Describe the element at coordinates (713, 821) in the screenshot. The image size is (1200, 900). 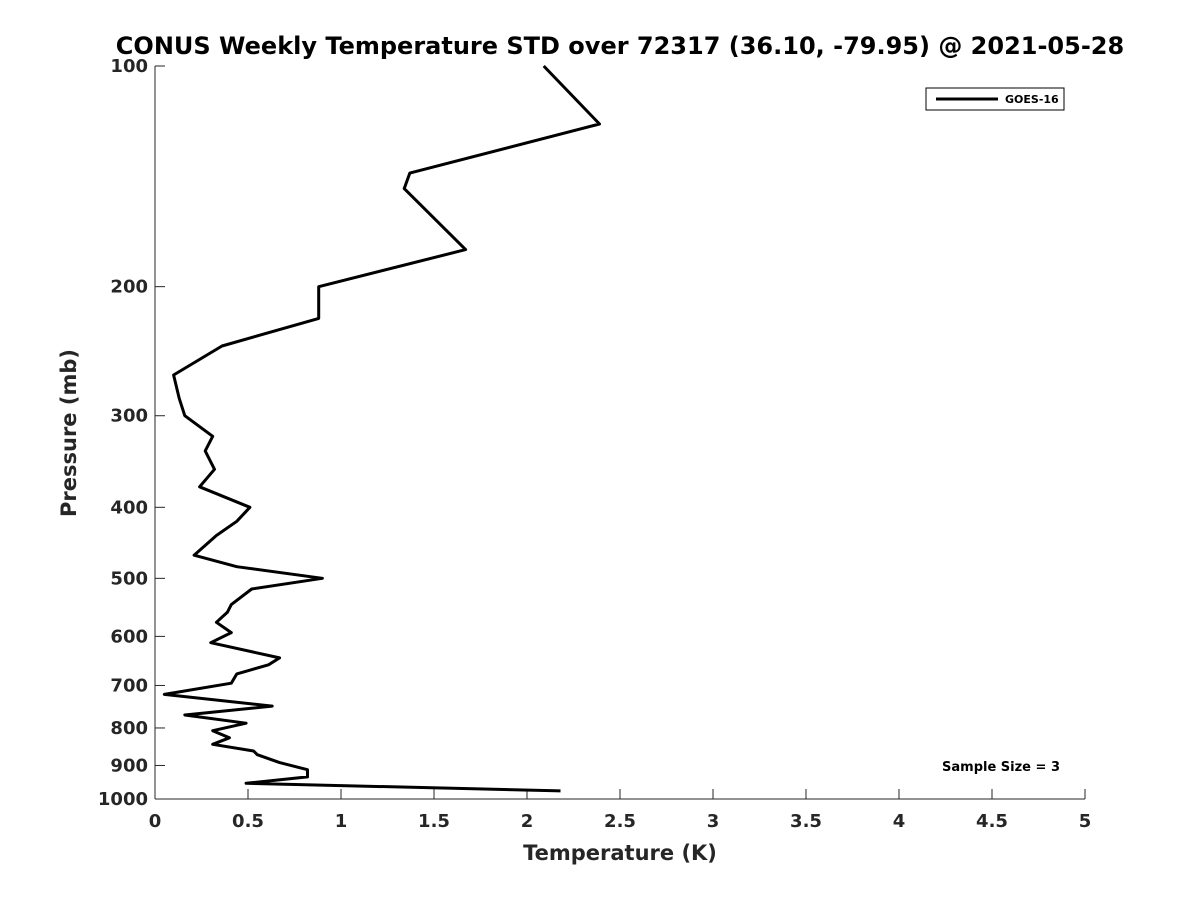
I see `x-tick-label: 3` at that location.